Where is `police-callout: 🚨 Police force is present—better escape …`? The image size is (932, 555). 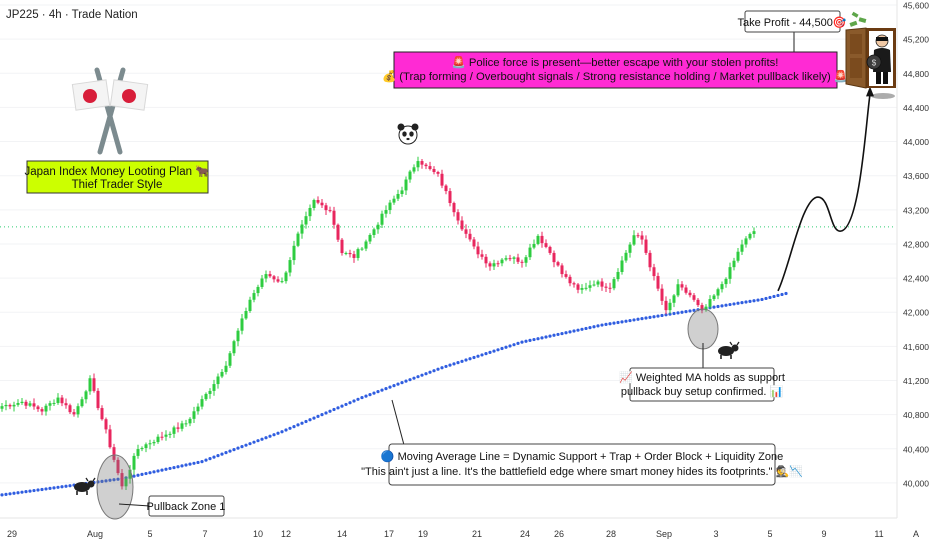 police-callout: 🚨 Police force is present—better escape … is located at coordinates (615, 70).